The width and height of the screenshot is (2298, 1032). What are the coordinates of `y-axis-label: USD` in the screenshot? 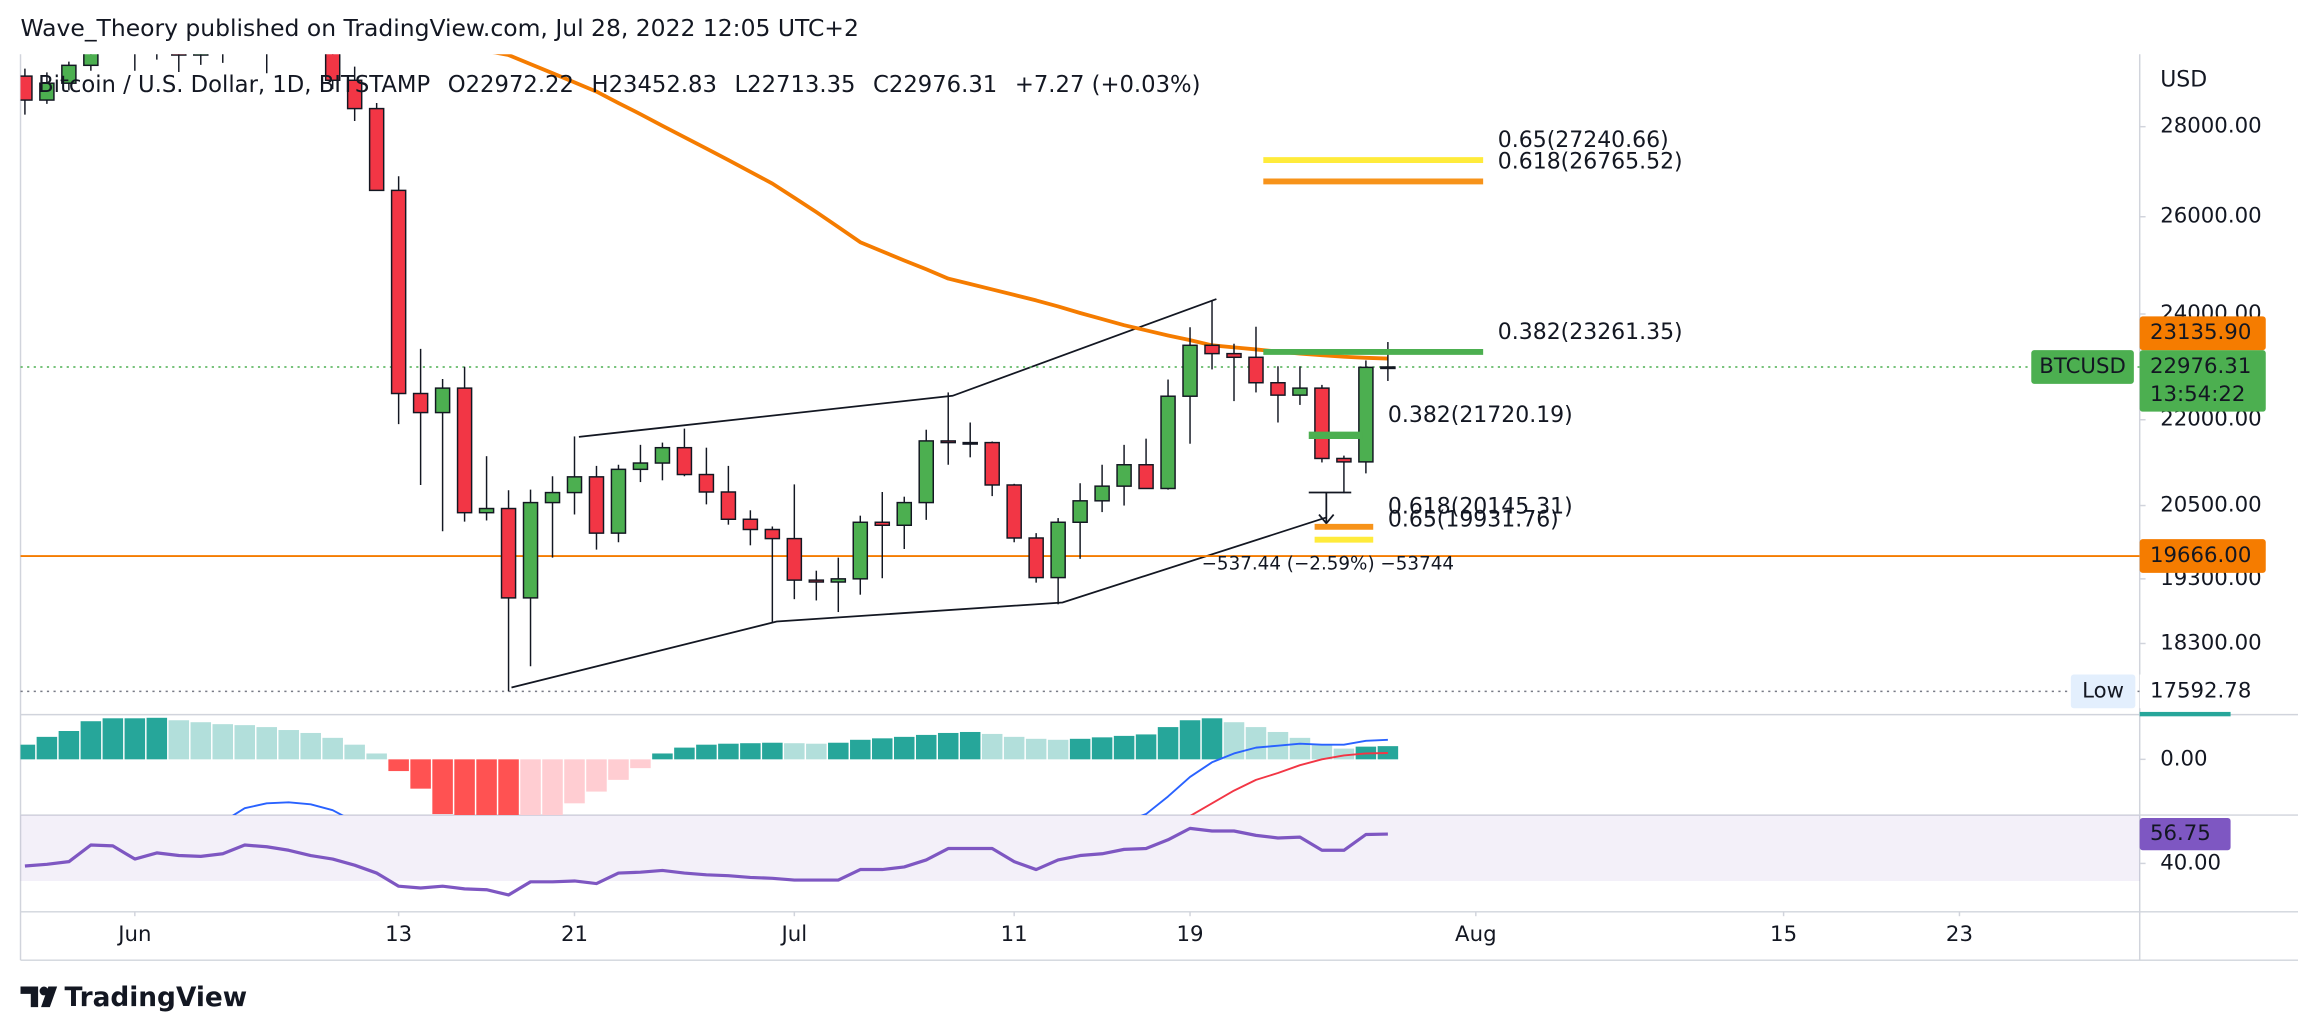 It's located at (2183, 80).